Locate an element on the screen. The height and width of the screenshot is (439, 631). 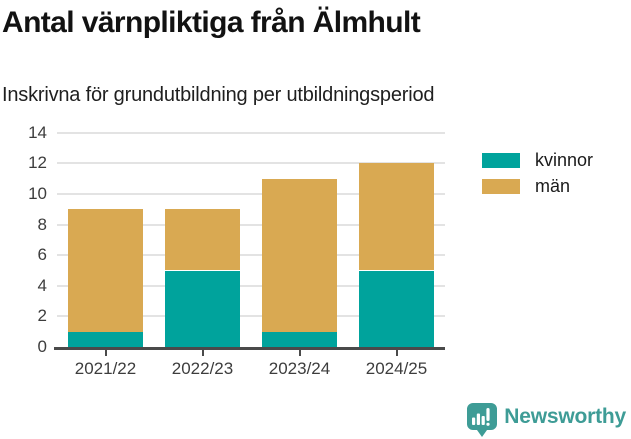
legend-swatch-man is located at coordinates (501, 186).